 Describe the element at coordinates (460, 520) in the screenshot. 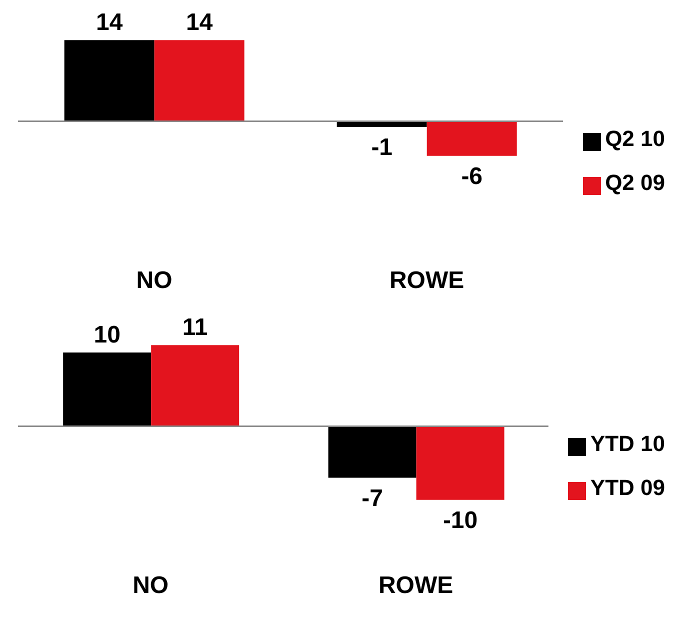

I see `data-label: -10` at that location.